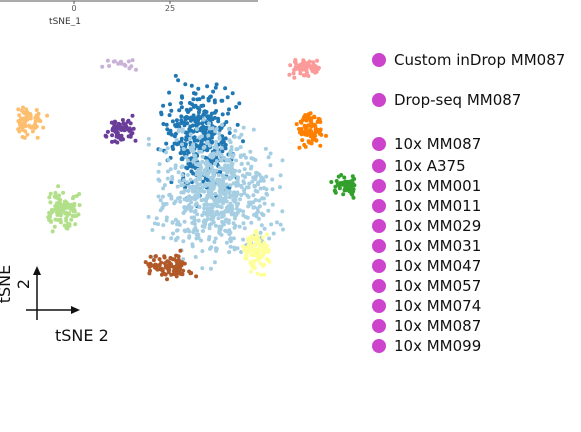  Describe the element at coordinates (438, 306) in the screenshot. I see `legend-label: 10x MM074` at that location.